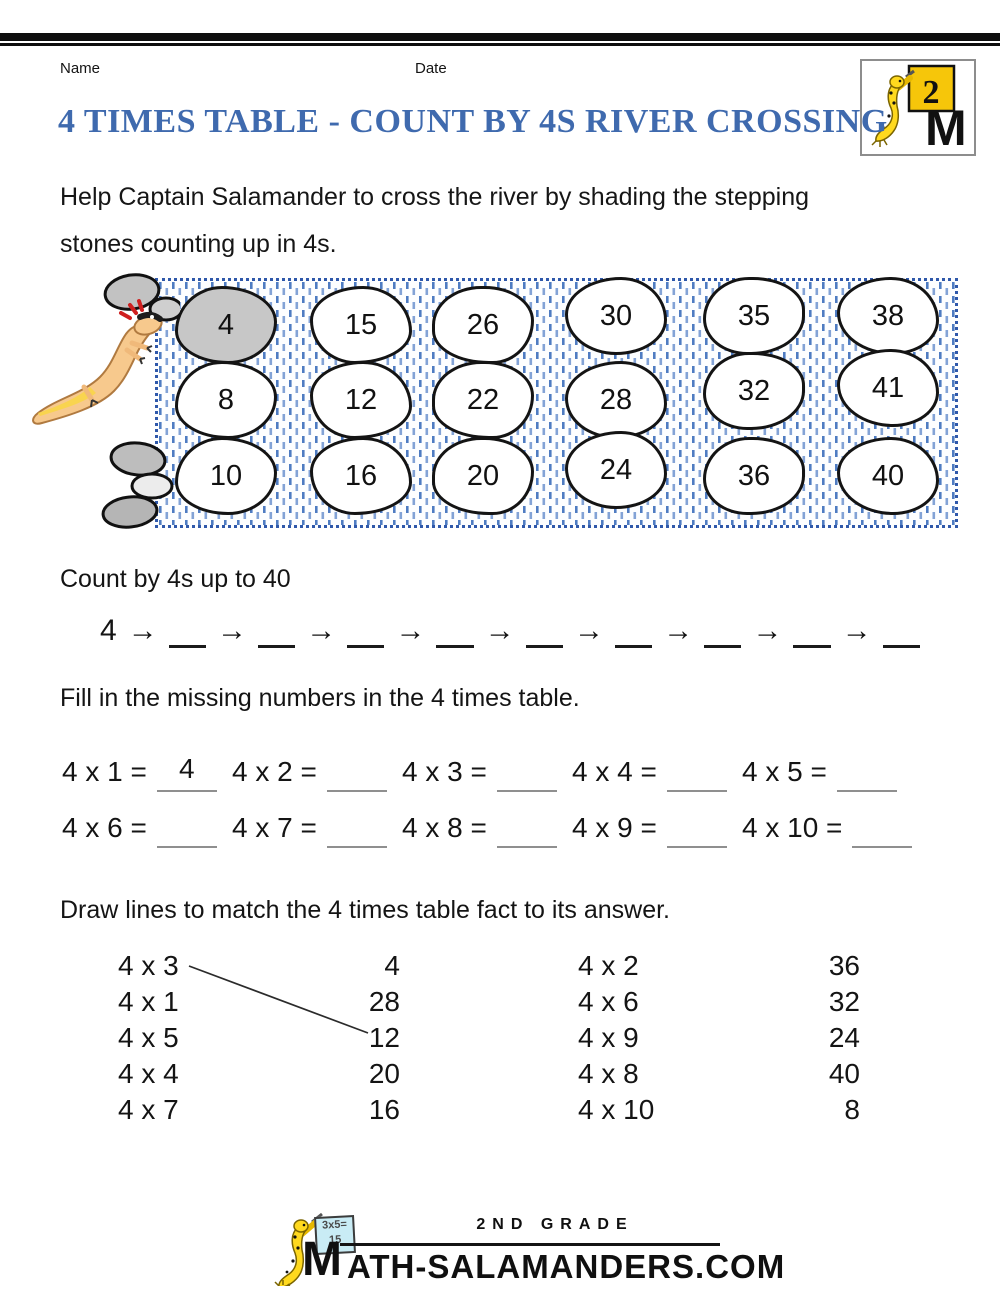  What do you see at coordinates (555, 1224) in the screenshot?
I see `footer-grade-label: 2ND GRADE` at bounding box center [555, 1224].